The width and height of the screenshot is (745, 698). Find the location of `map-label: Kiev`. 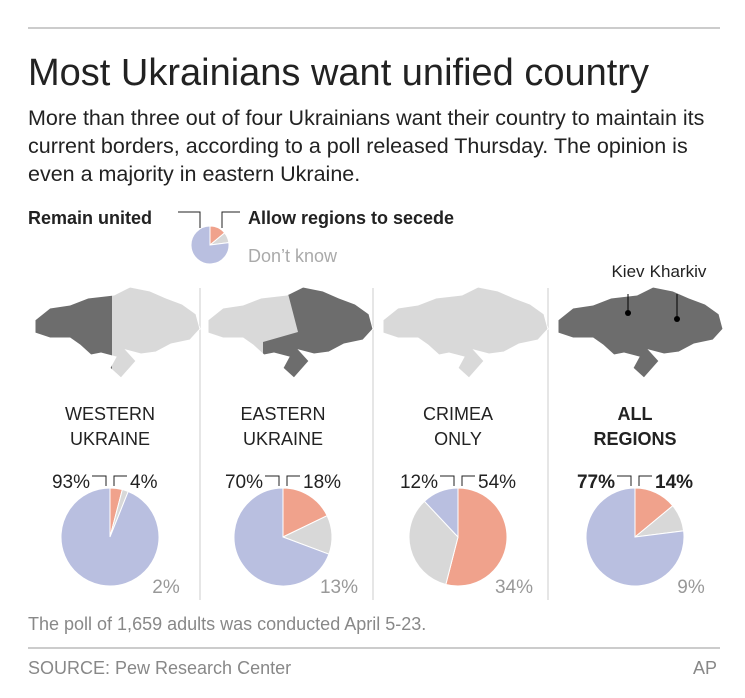

map-label: Kiev is located at coordinates (628, 271).